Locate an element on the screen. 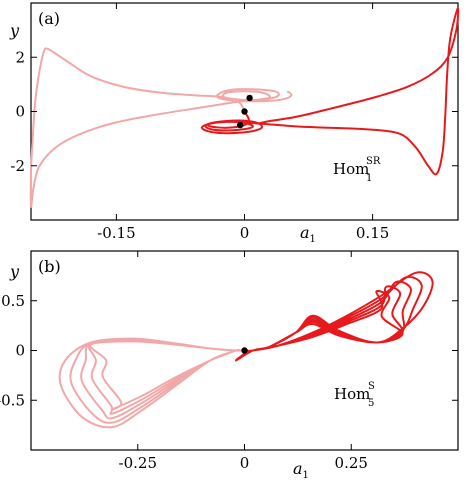 This screenshot has height=480, width=469. panel-b-label: (b) is located at coordinates (49, 266).